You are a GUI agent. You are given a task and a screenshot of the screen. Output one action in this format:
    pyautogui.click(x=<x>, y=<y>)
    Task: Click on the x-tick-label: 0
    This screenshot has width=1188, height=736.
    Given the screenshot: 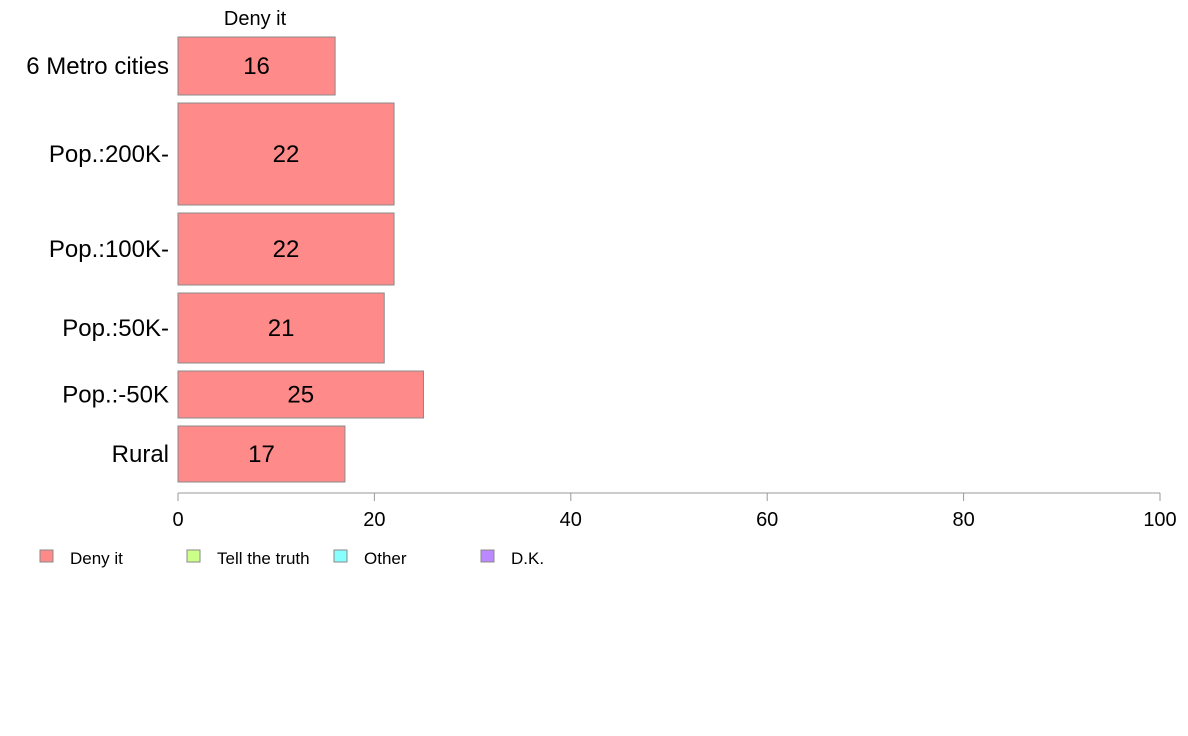 What is the action you would take?
    pyautogui.click(x=177, y=520)
    